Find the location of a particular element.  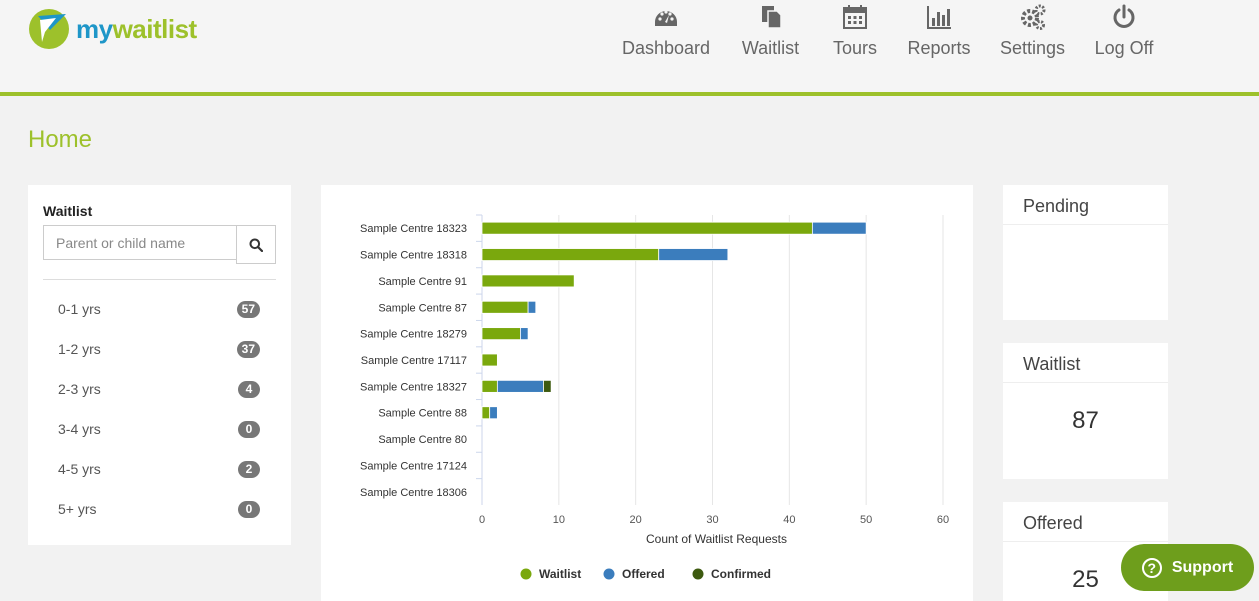

legend-marker-offered is located at coordinates (609, 574).